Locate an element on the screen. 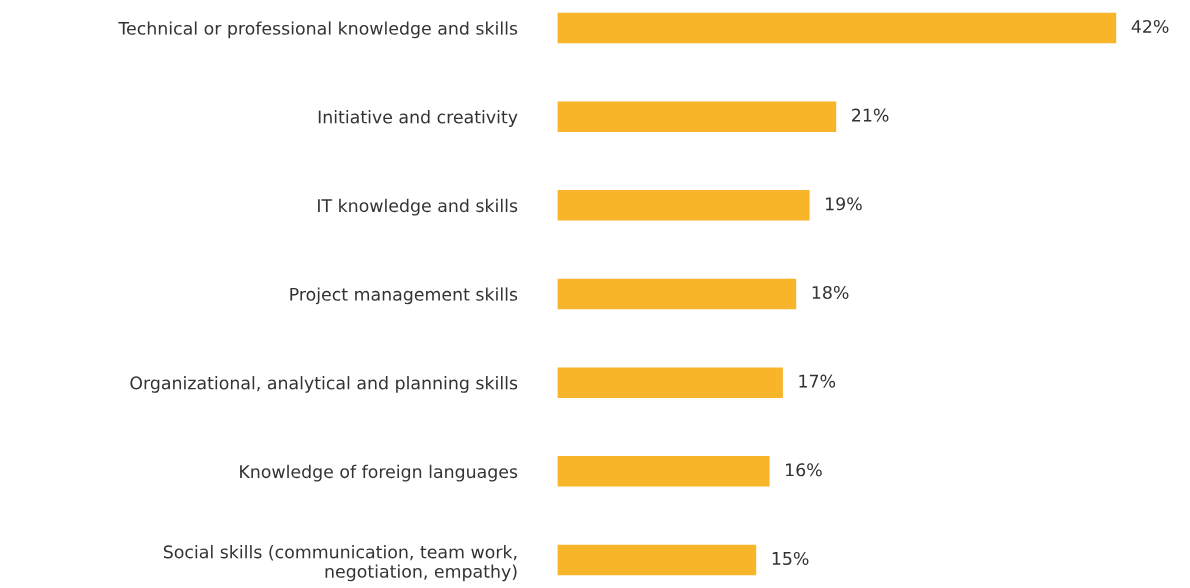  y-tick-label: Organizational, analytical and planning skills is located at coordinates (324, 384).